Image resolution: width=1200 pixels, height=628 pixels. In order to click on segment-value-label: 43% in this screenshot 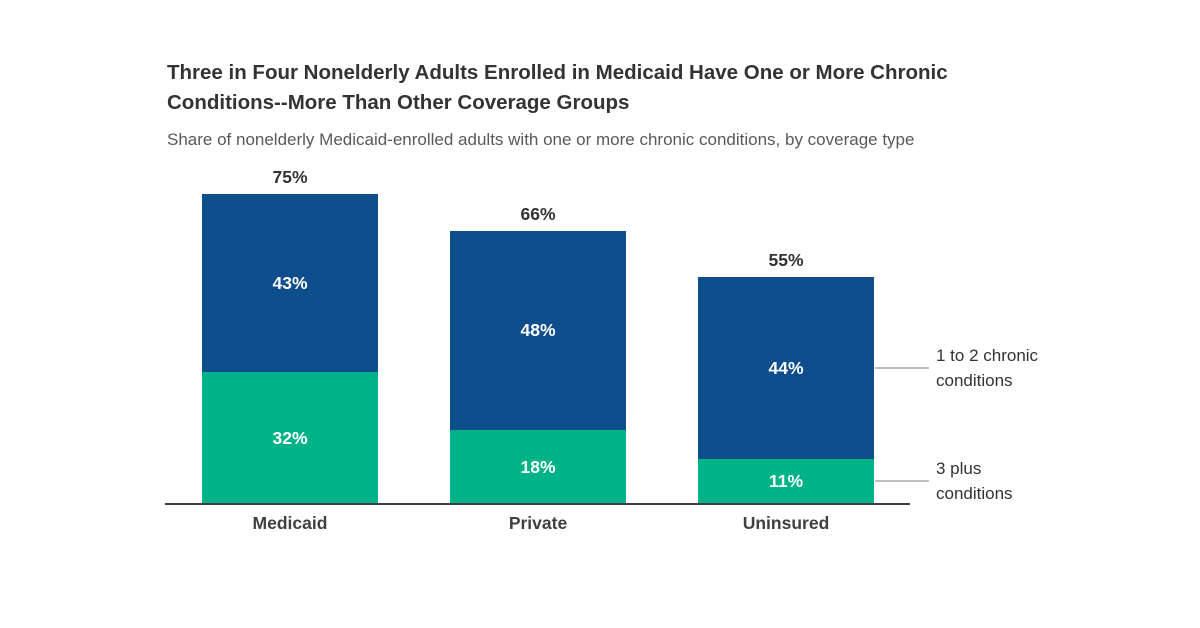, I will do `click(290, 282)`.